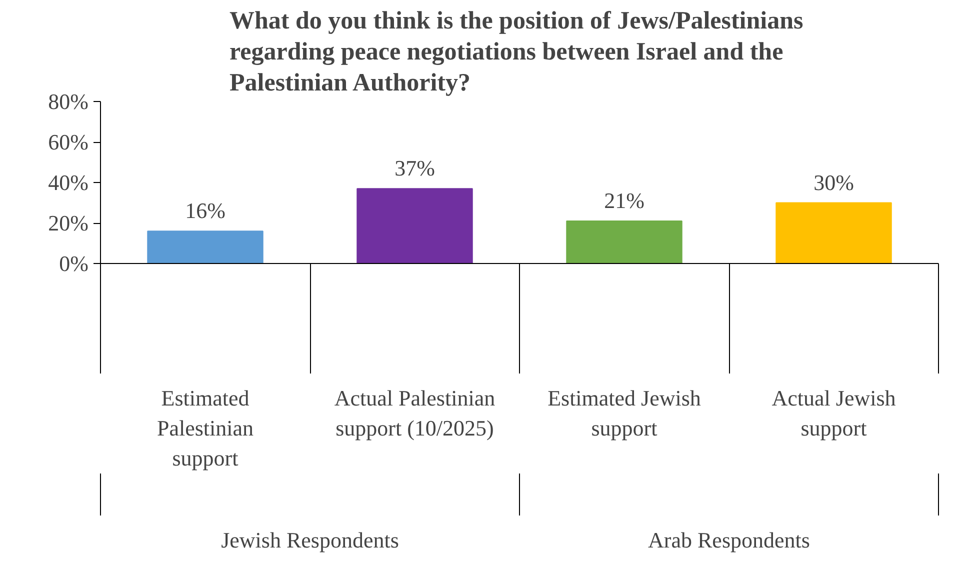  Describe the element at coordinates (205, 211) in the screenshot. I see `data-label: 16%` at that location.